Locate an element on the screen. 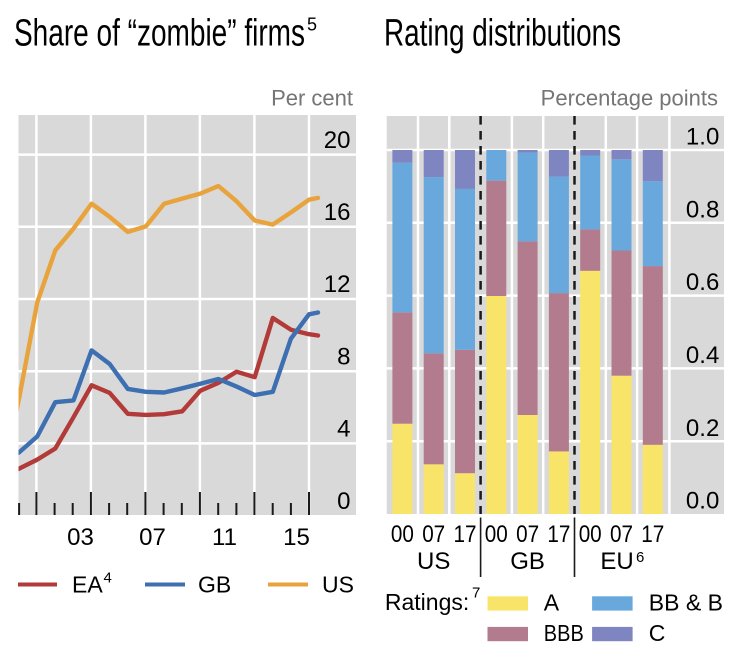 This screenshot has height=665, width=750. svg-text: 0 is located at coordinates (343, 501).